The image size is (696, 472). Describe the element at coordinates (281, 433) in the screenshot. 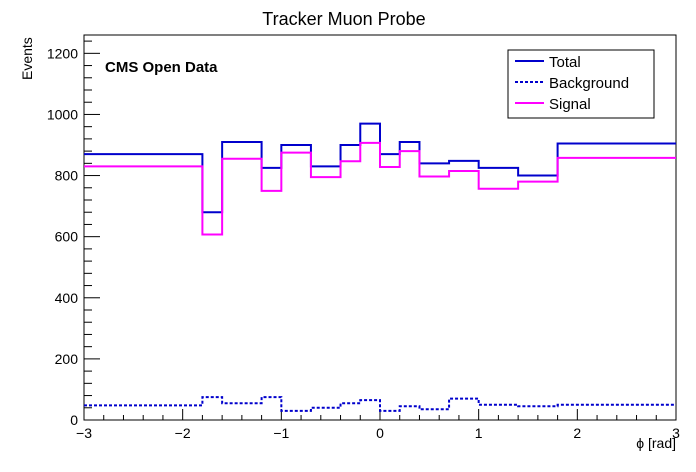

I see `x-tick-label: −1` at that location.